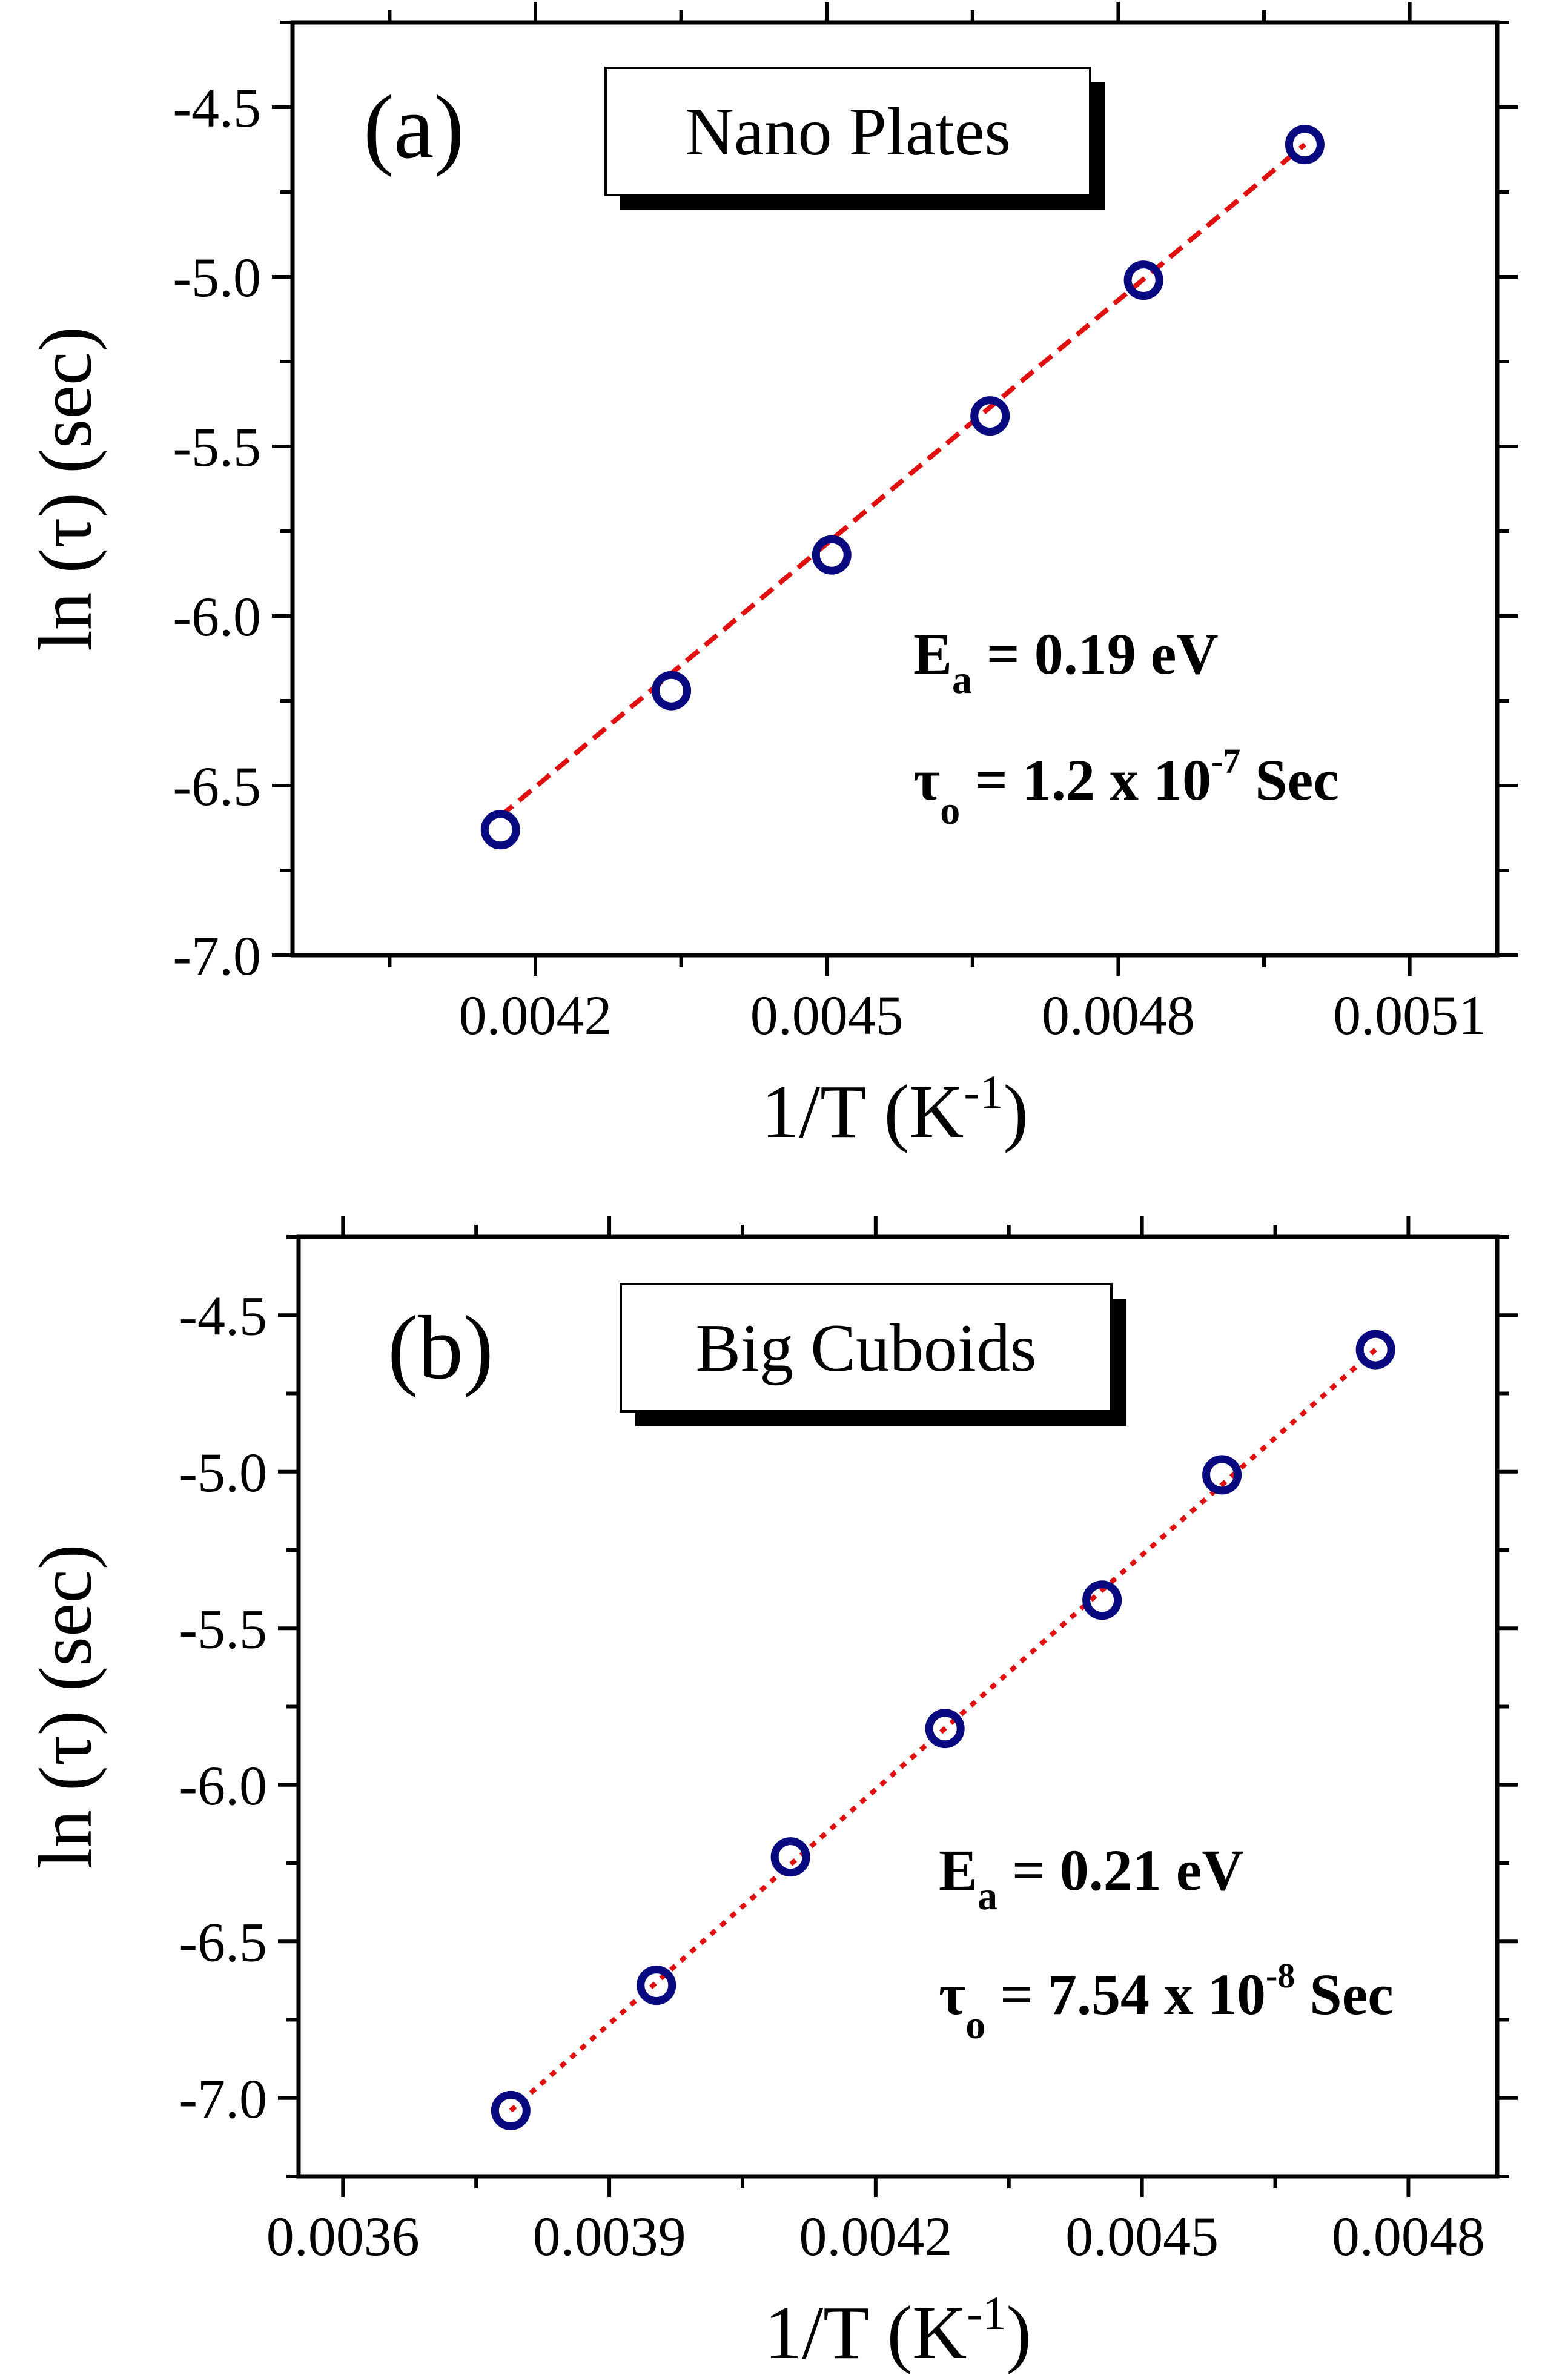 This screenshot has height=2375, width=1568. What do you see at coordinates (343, 2236) in the screenshot?
I see `x-tick-label: 0.0036` at bounding box center [343, 2236].